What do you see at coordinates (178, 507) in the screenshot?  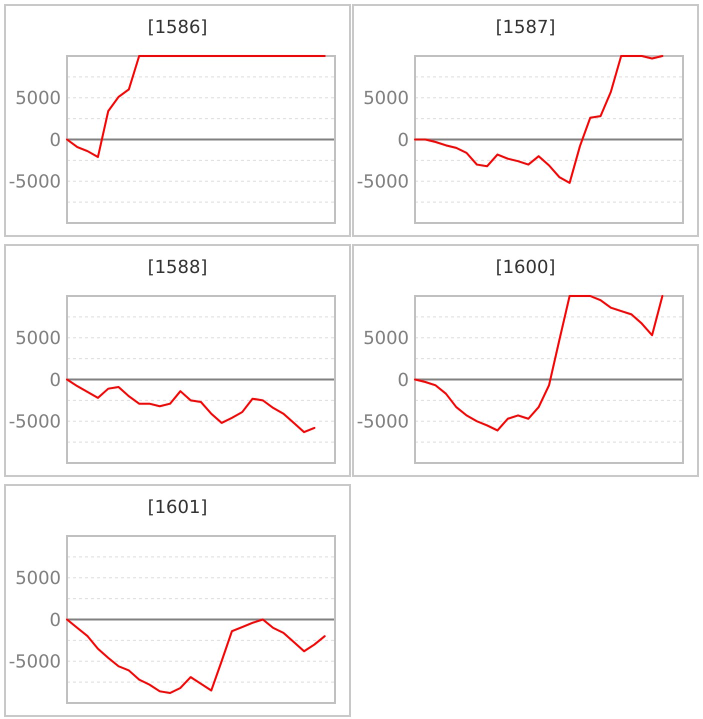 I see `chart-title: [1601]` at bounding box center [178, 507].